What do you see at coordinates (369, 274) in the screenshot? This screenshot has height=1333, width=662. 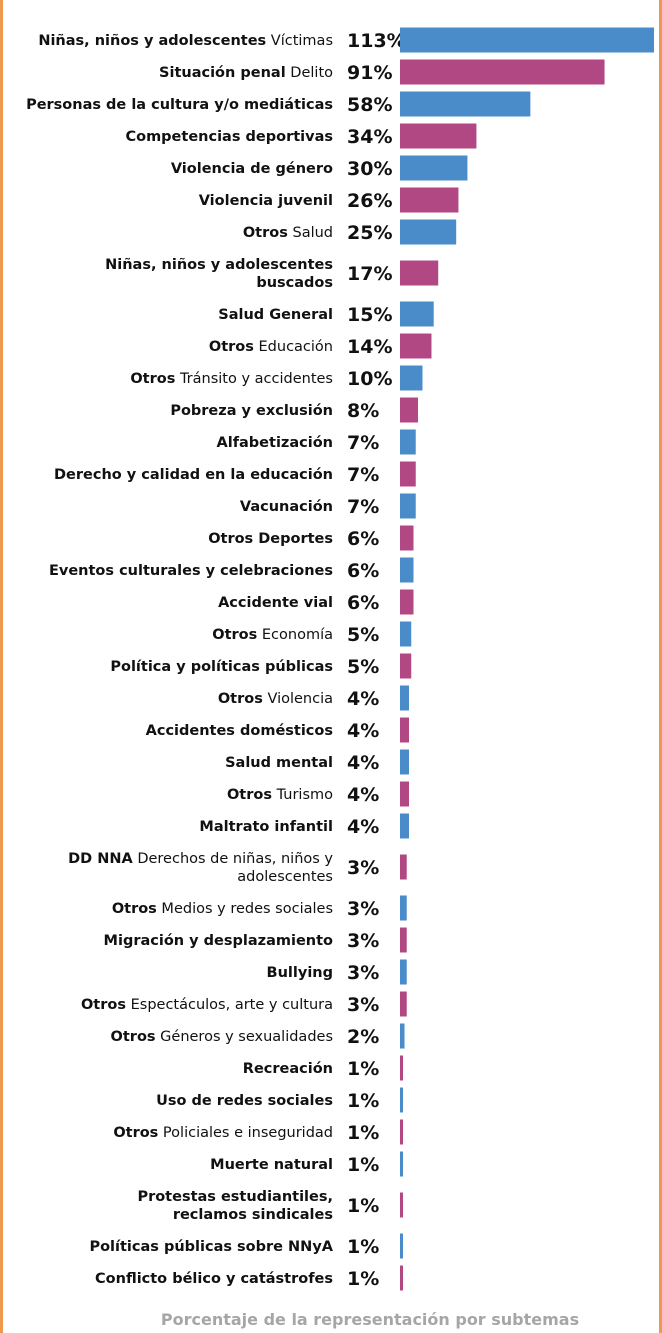 I see `value-label: 17%` at bounding box center [369, 274].